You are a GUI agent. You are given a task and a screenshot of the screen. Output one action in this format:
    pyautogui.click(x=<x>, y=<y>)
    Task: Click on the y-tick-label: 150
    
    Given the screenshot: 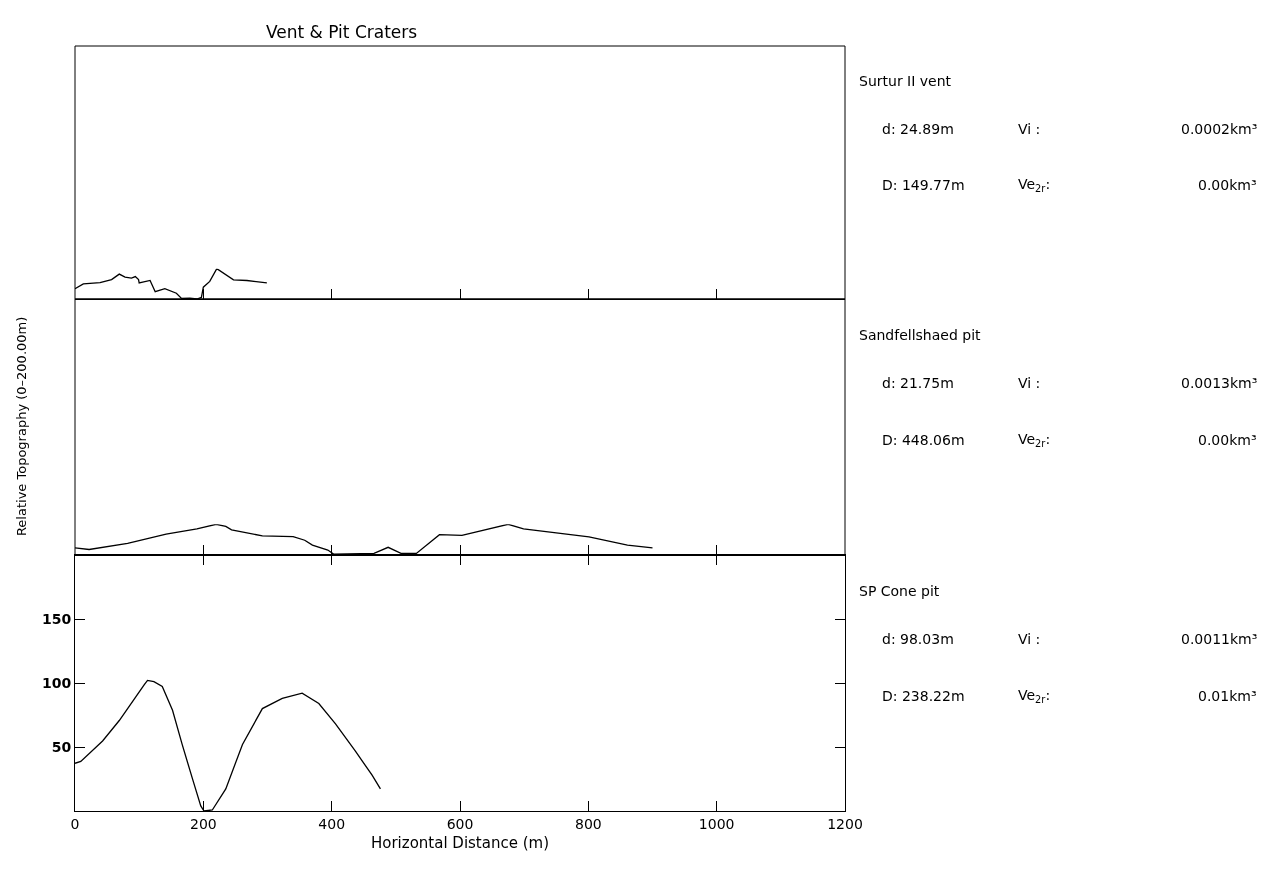 What is the action you would take?
    pyautogui.click(x=56, y=618)
    